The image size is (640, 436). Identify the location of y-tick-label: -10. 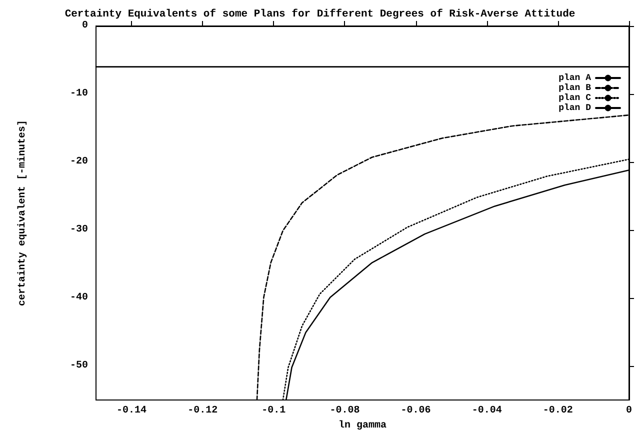
(79, 94).